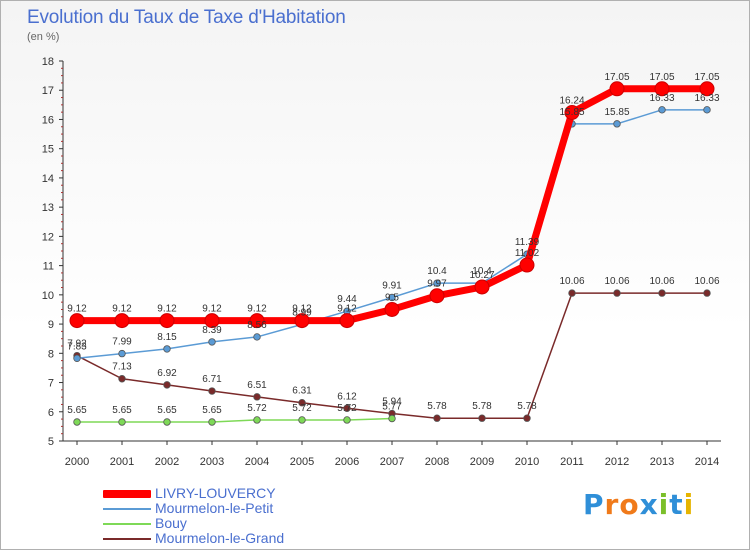 The image size is (750, 550). I want to click on data-label-livry-louvercy: 9.97, so click(437, 284).